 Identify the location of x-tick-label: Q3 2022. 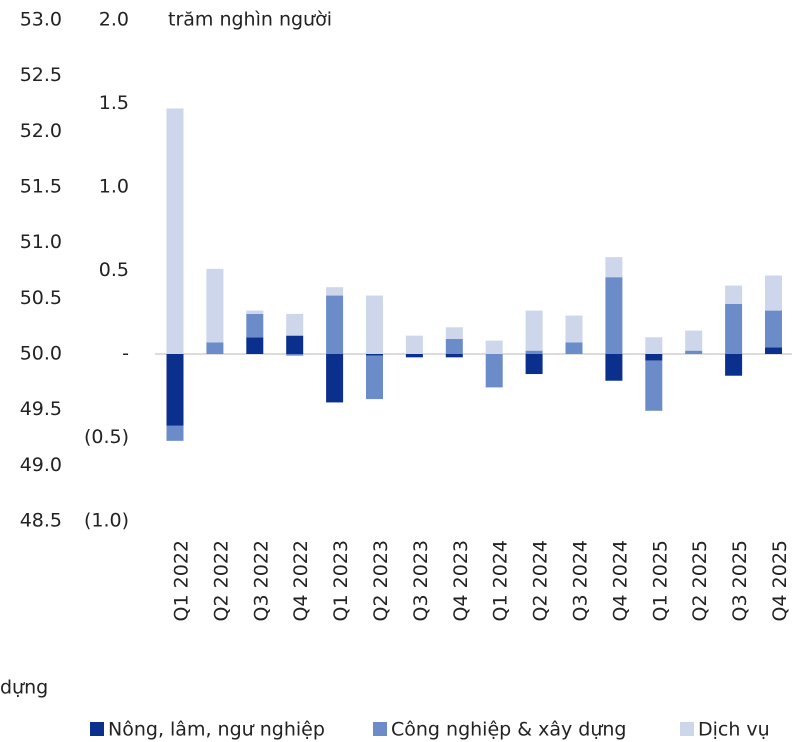
(261, 580).